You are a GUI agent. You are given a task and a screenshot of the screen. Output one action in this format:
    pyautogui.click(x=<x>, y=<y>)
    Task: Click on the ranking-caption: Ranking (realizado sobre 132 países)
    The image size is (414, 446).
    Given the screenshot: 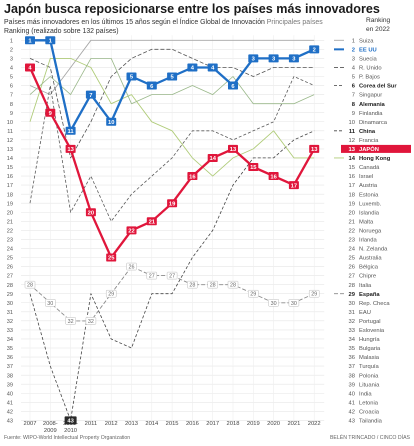 What is the action you would take?
    pyautogui.click(x=61, y=31)
    